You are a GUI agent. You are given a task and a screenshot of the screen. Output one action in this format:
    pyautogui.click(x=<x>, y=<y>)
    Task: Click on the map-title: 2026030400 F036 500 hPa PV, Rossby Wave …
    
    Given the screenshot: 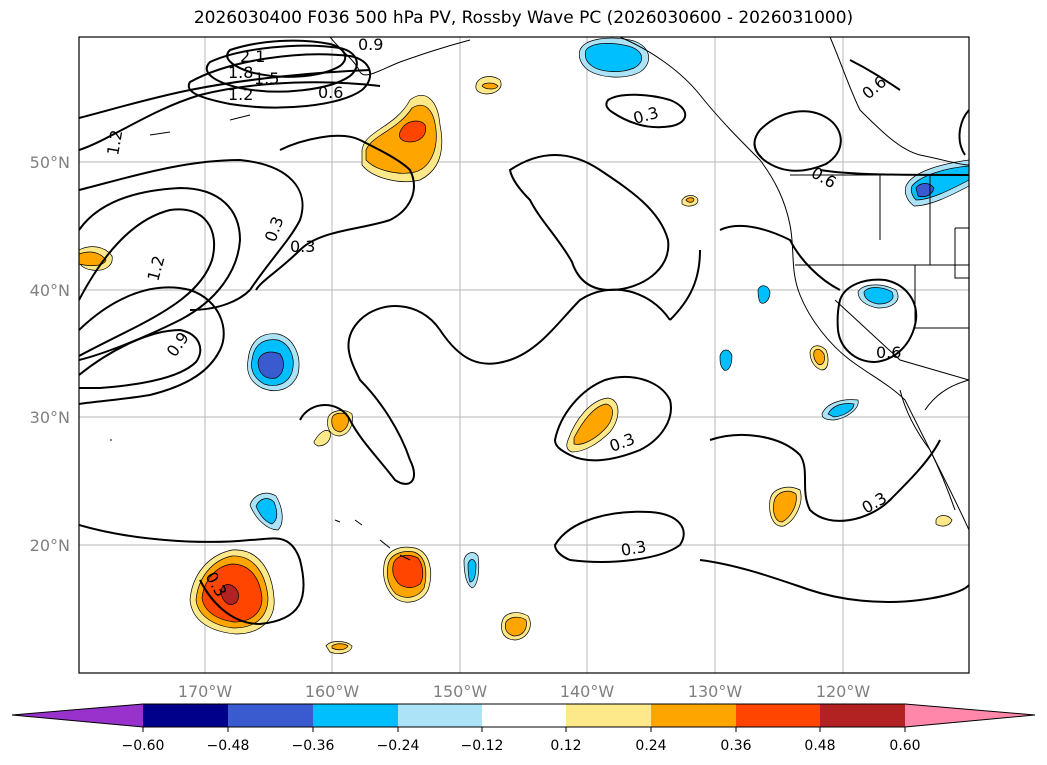 What is the action you would take?
    pyautogui.click(x=523, y=18)
    